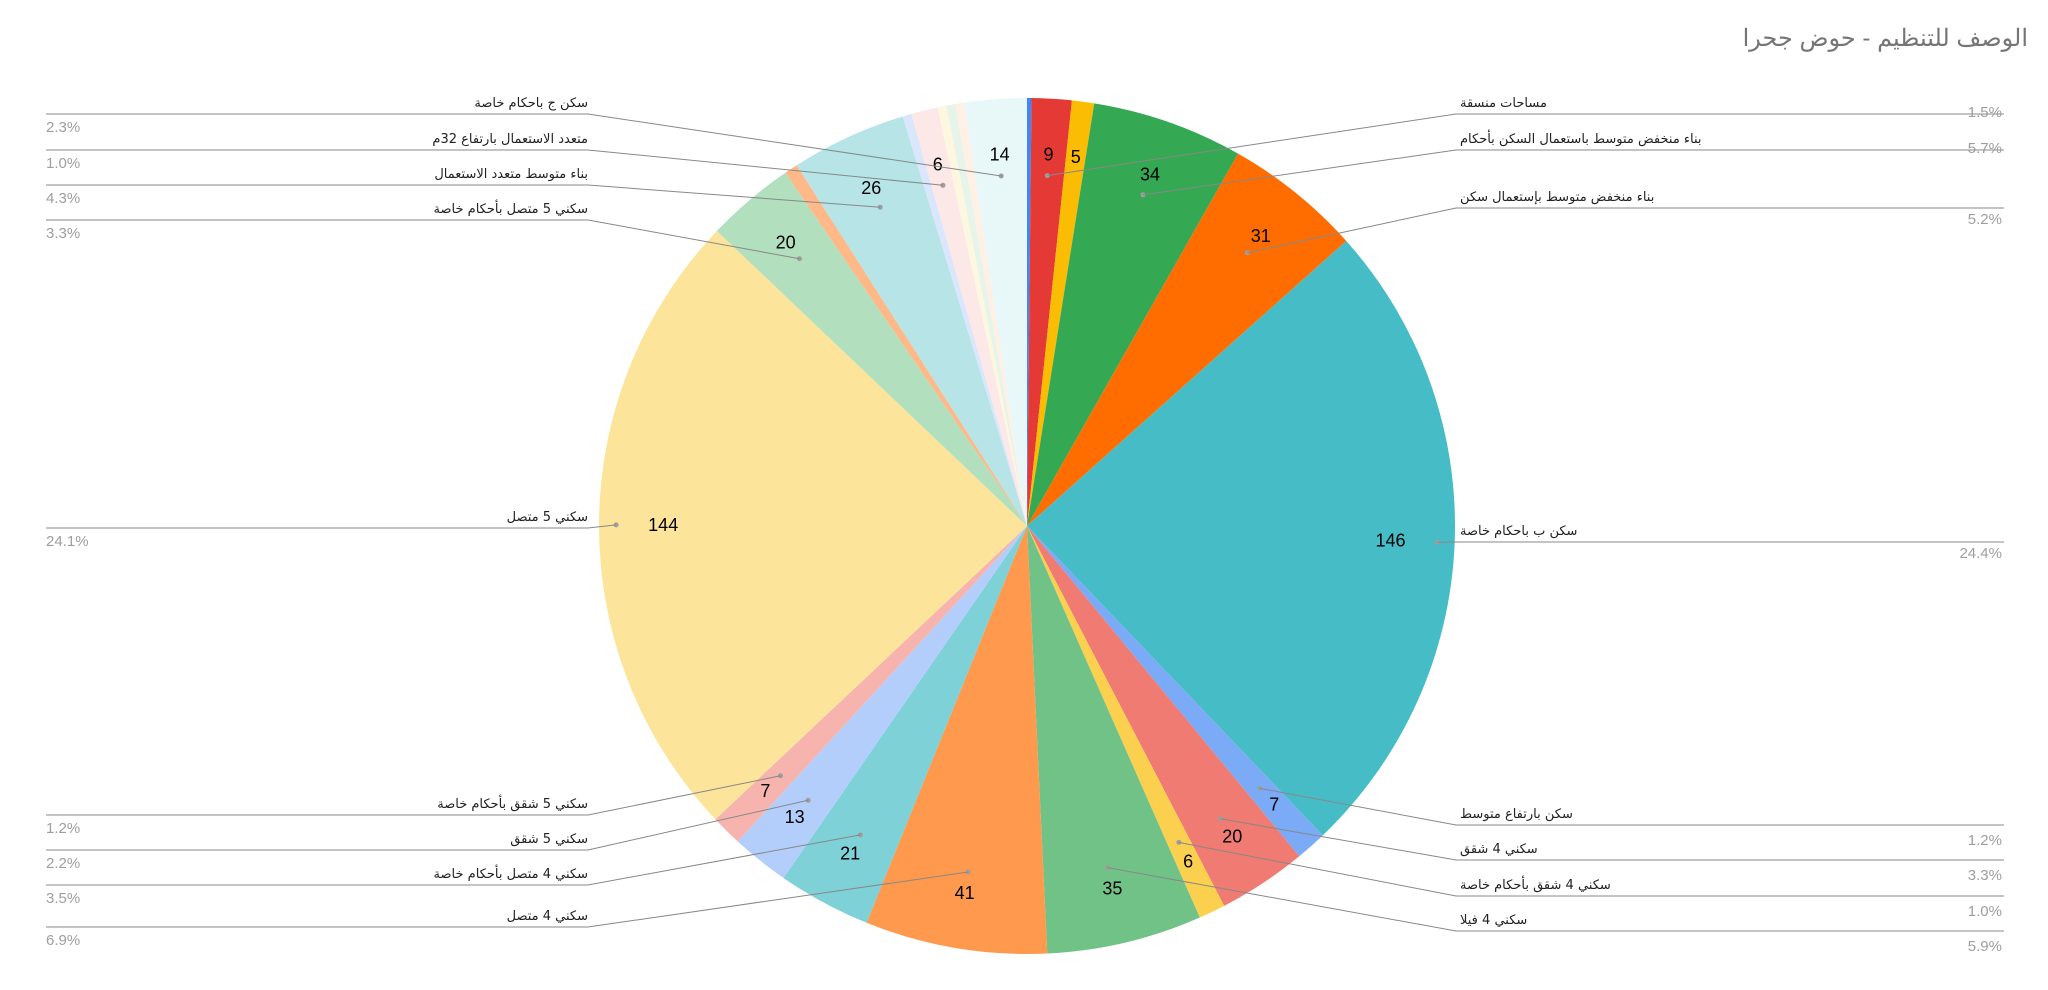 The height and width of the screenshot is (990, 2048). I want to click on callout-category-name: سكني 5 متصل, so click(547, 517).